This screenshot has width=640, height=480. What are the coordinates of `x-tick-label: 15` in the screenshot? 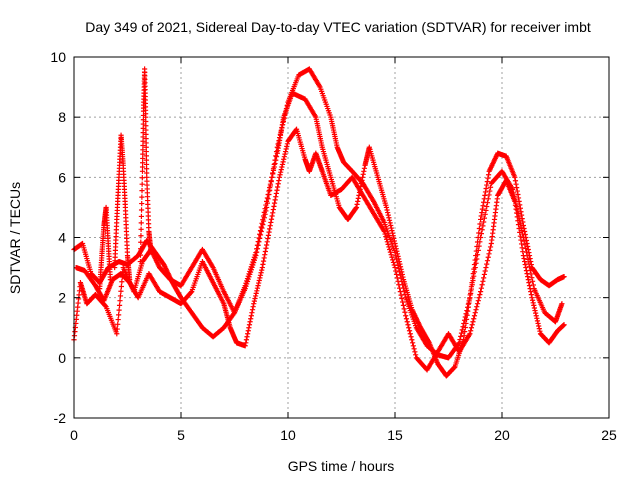 It's located at (395, 435).